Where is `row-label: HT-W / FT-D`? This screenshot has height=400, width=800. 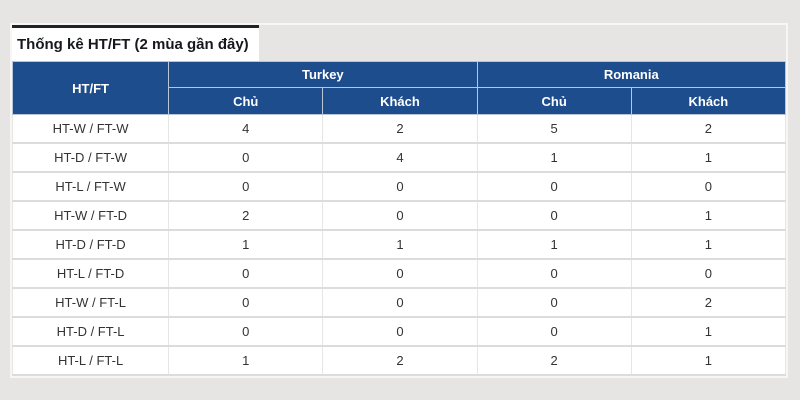 row-label: HT-W / FT-D is located at coordinates (90, 216).